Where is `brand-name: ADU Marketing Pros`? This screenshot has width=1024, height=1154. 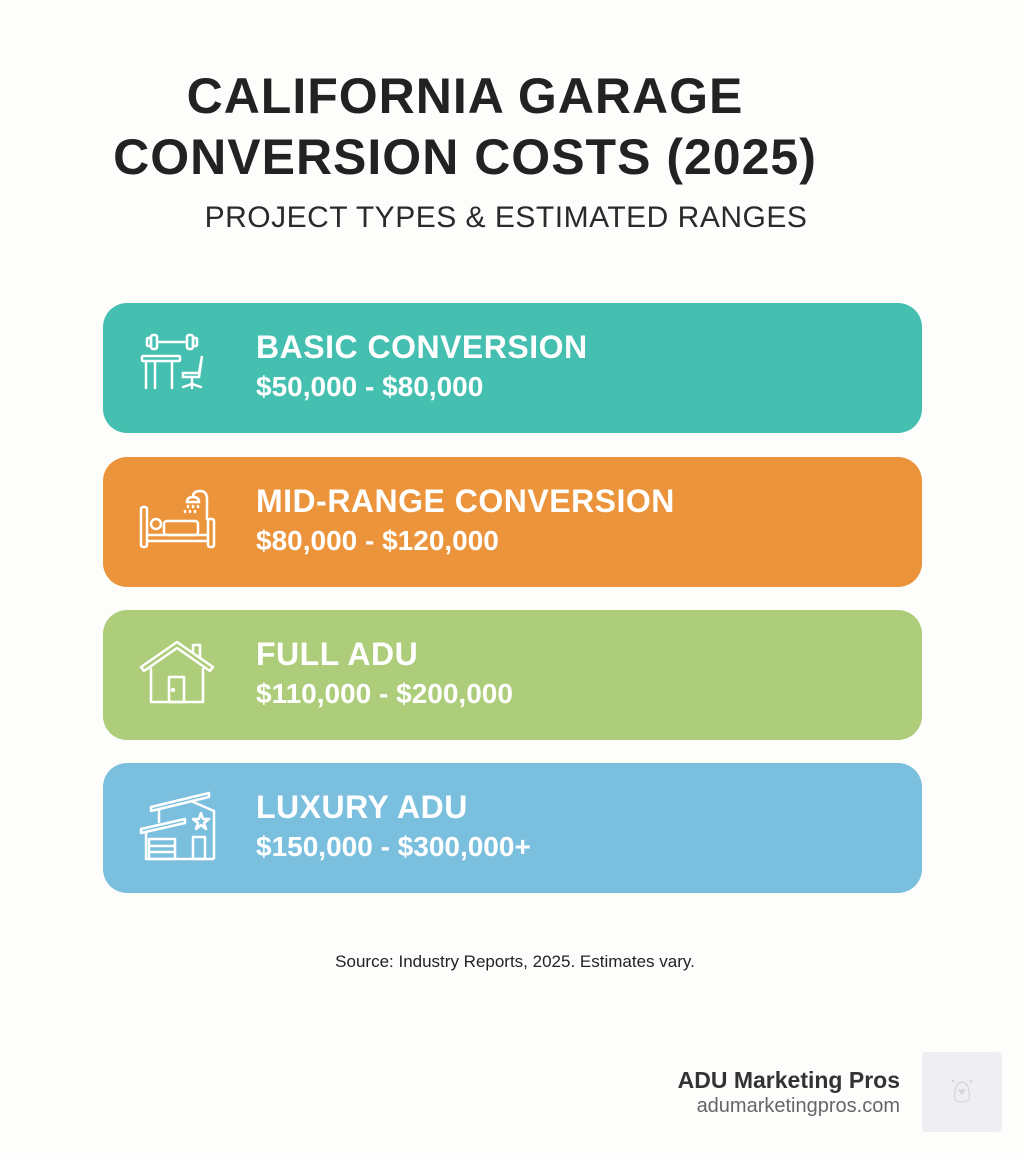
brand-name: ADU Marketing Pros is located at coordinates (788, 1080).